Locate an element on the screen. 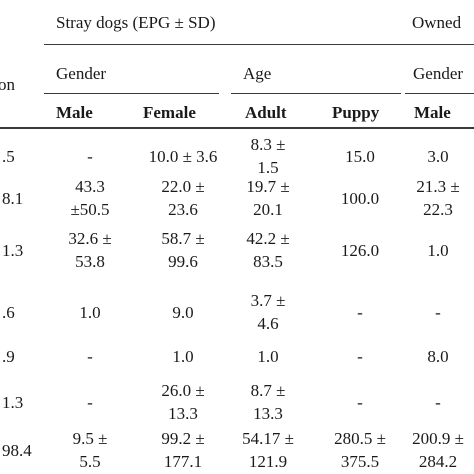  col-owned-male-header: Male is located at coordinates (432, 112).